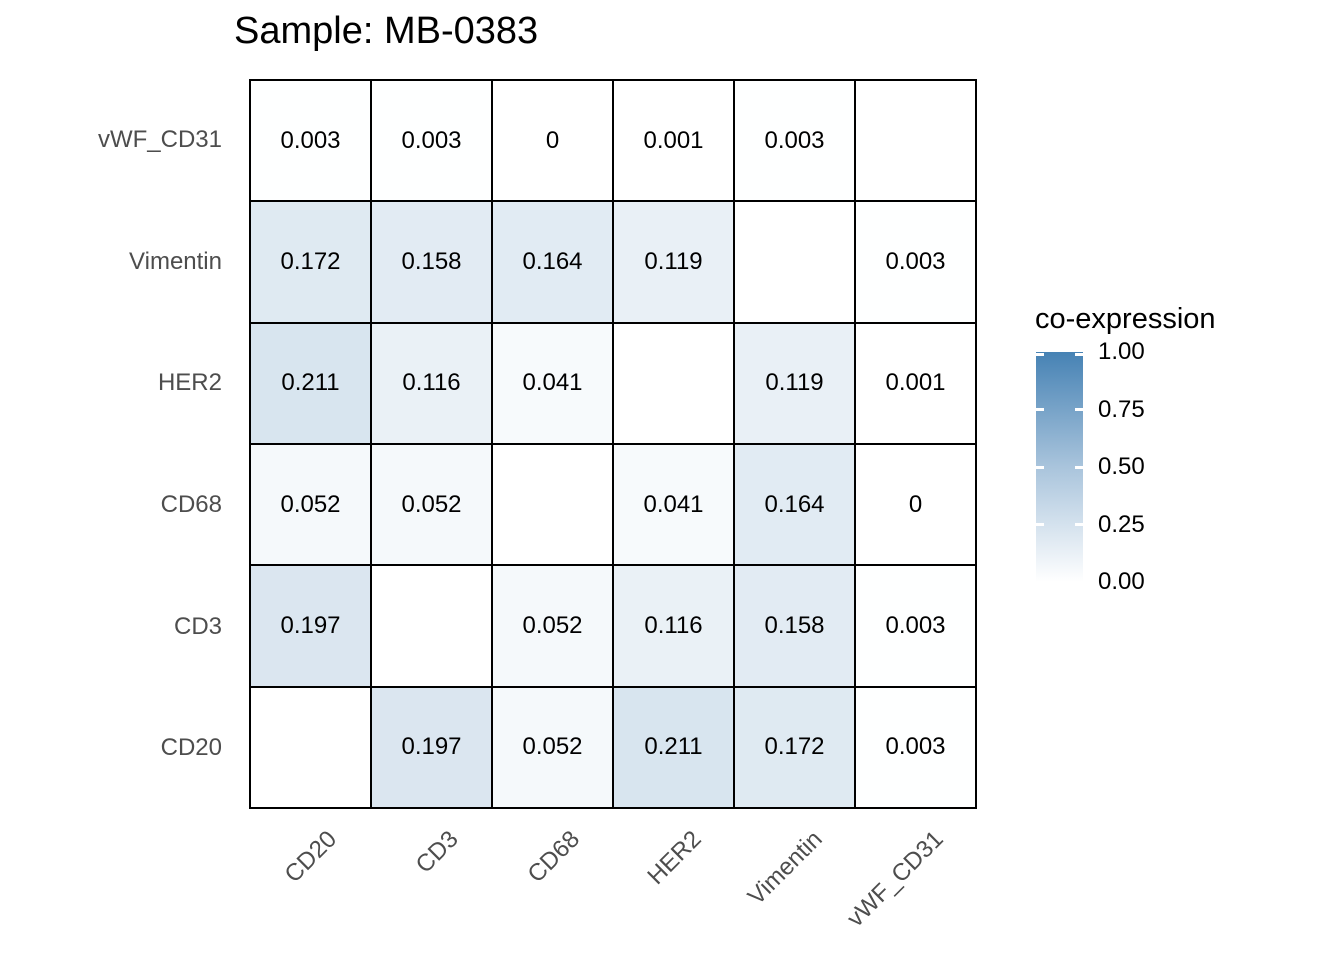 This screenshot has height=960, width=1344. Describe the element at coordinates (1121, 409) in the screenshot. I see `legend-tick-label: 0.75` at that location.